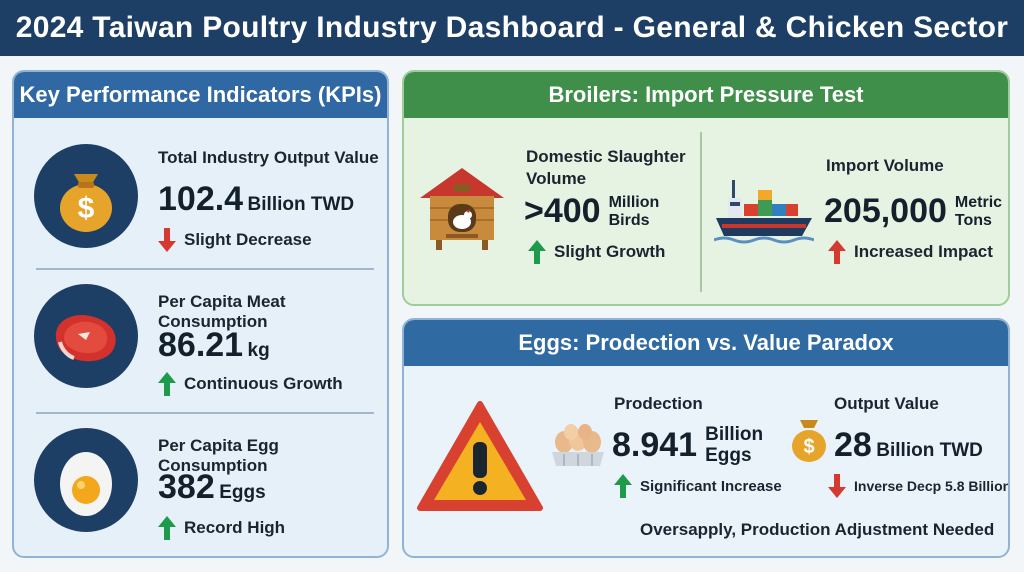  What do you see at coordinates (235, 527) in the screenshot?
I see `kpi-egg-trend: Record High` at bounding box center [235, 527].